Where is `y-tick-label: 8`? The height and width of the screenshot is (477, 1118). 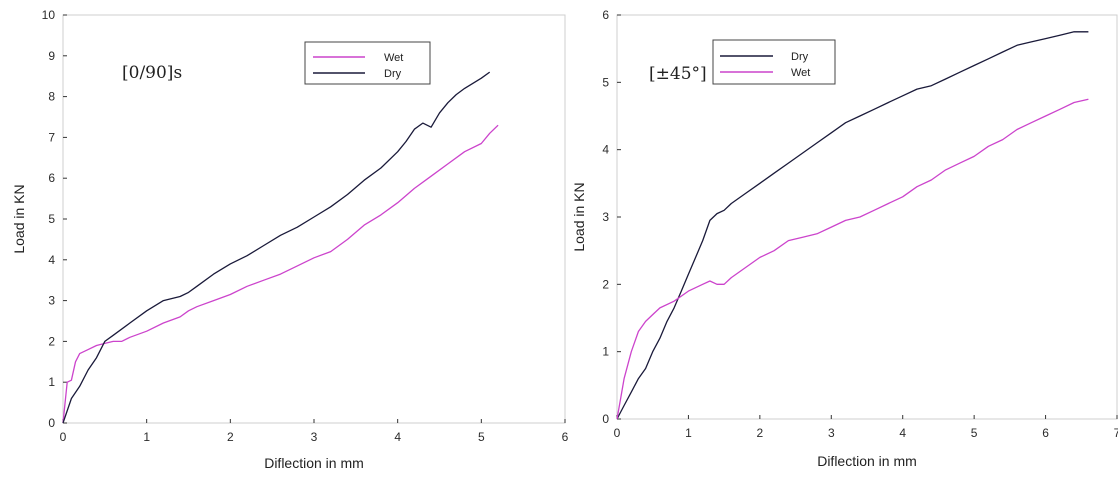
y-tick-label: 8 is located at coordinates (51, 97).